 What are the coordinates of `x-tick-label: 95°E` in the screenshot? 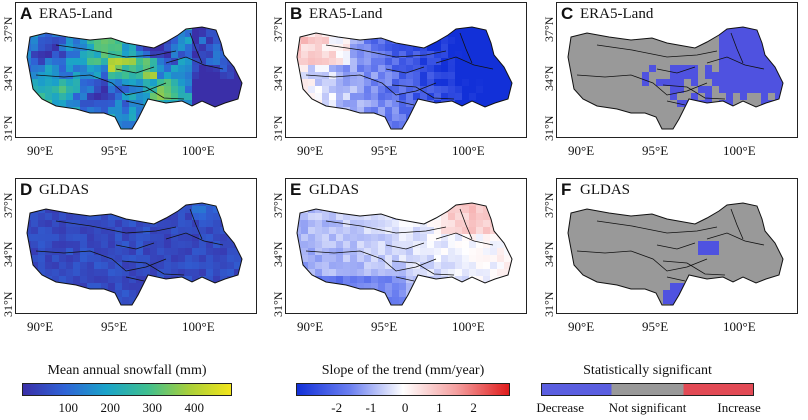 It's located at (384, 326).